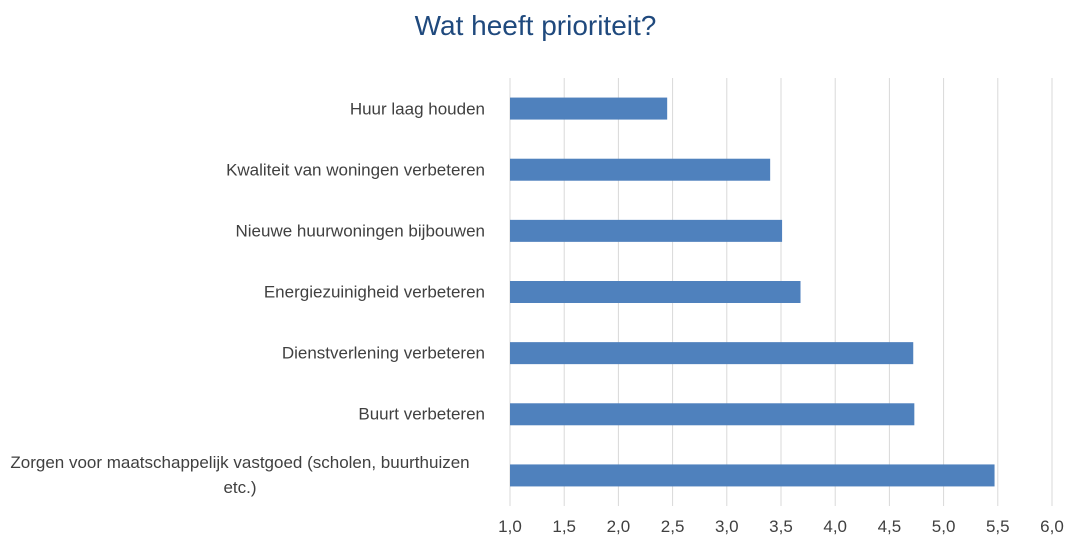 This screenshot has height=549, width=1071. What do you see at coordinates (889, 526) in the screenshot?
I see `x-tick-label: 4,5` at bounding box center [889, 526].